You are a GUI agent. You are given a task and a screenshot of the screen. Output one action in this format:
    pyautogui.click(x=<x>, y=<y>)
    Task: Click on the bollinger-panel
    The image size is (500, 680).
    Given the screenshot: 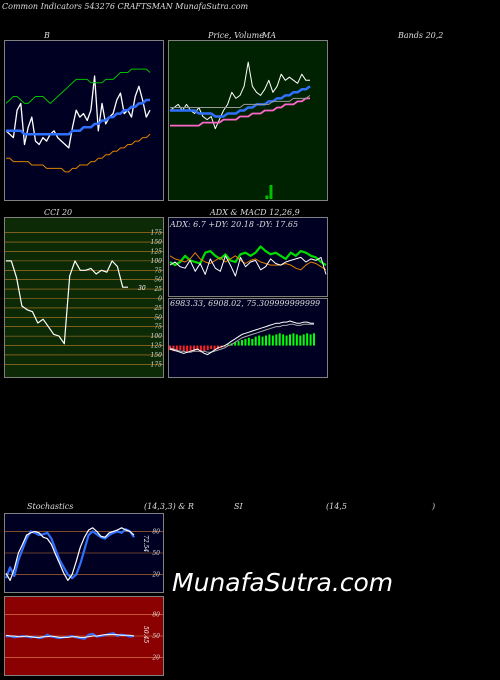 What is the action you would take?
    pyautogui.click(x=84, y=120)
    